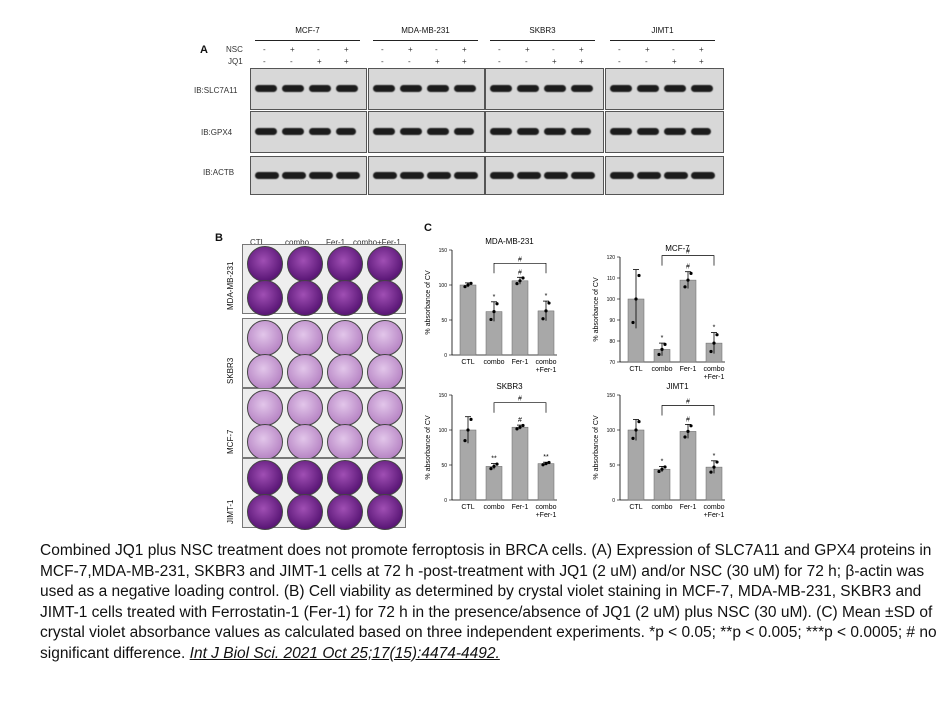 The image size is (945, 709). What do you see at coordinates (235, 61) in the screenshot?
I see `jq1-row-label: JQ1` at bounding box center [235, 61].